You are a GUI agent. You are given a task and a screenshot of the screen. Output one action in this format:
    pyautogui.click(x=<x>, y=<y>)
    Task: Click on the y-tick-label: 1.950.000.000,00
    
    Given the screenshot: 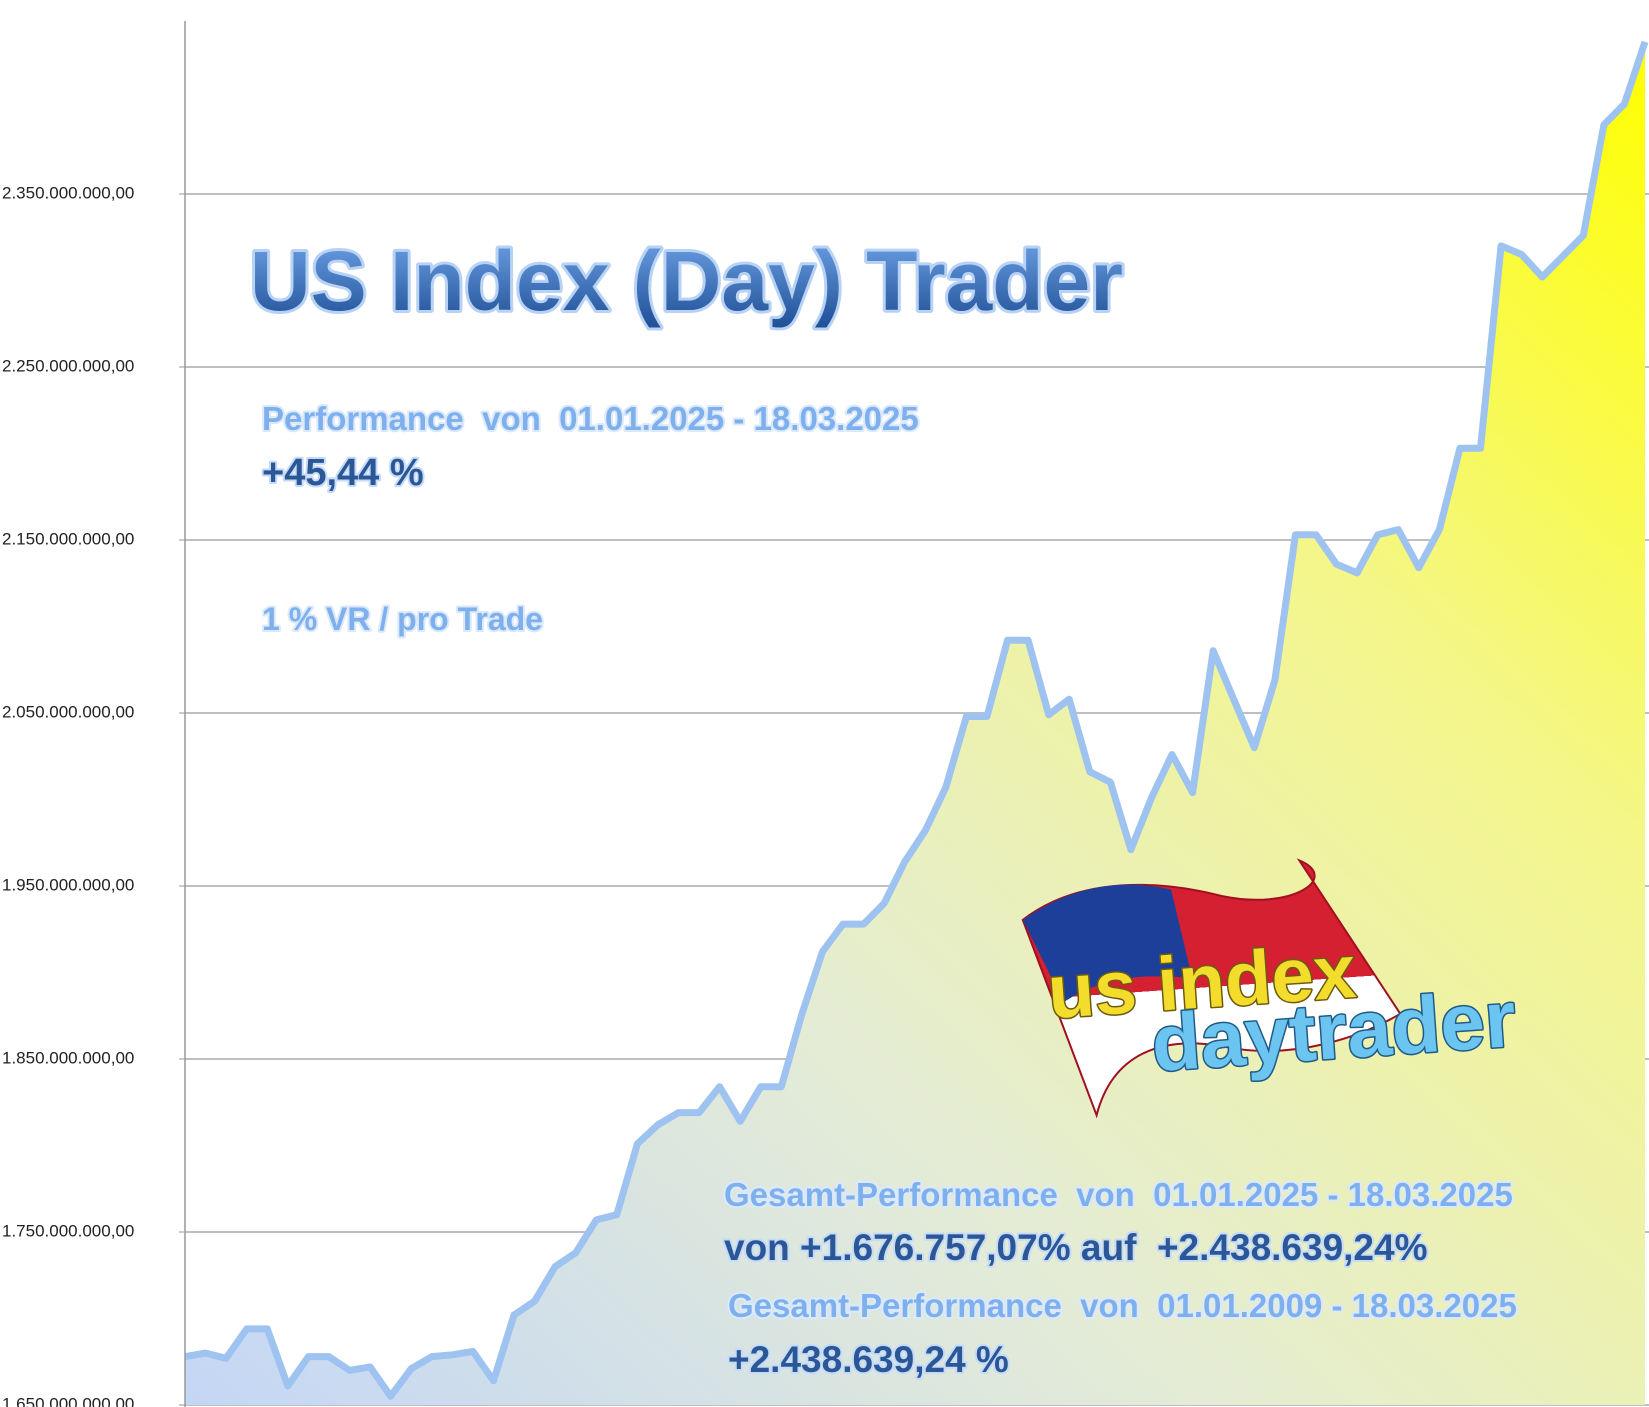 What is the action you would take?
    pyautogui.click(x=68, y=884)
    